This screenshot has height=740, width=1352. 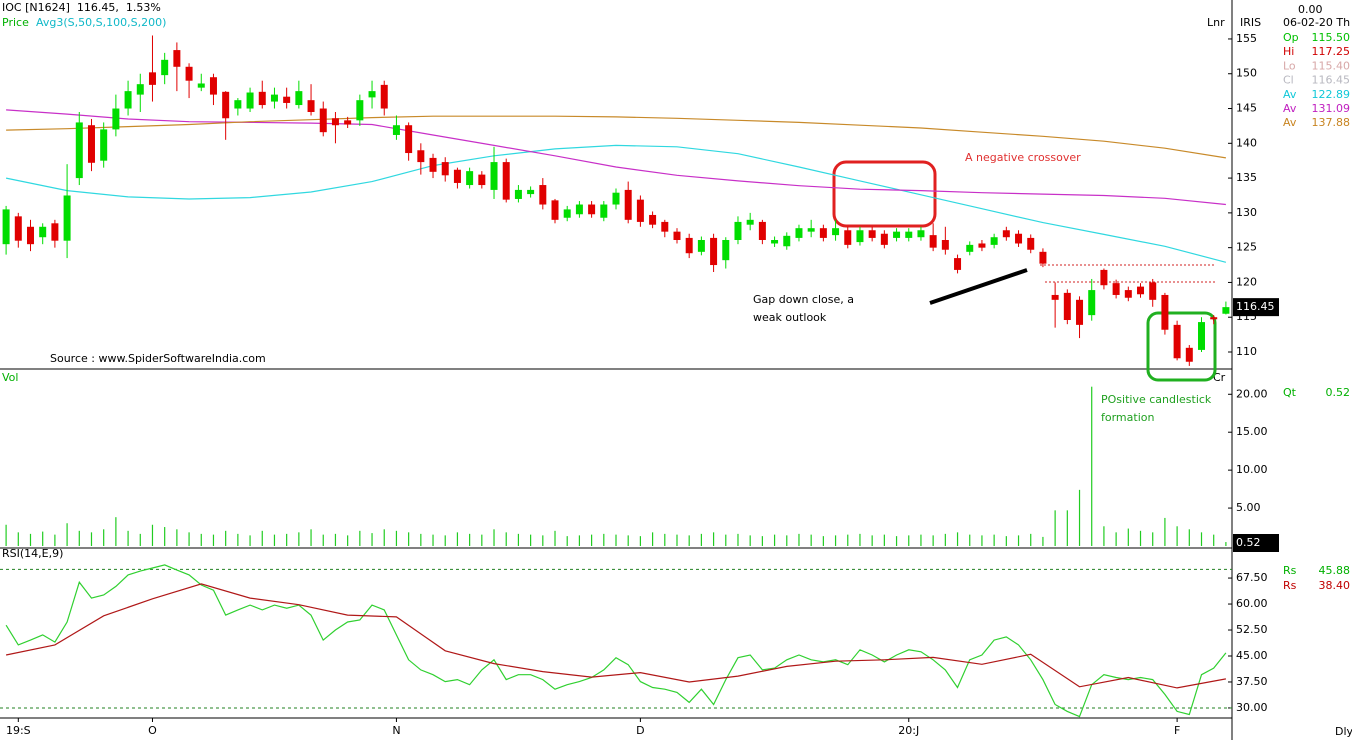 I want to click on scale-label: Lnr, so click(x=1216, y=22).